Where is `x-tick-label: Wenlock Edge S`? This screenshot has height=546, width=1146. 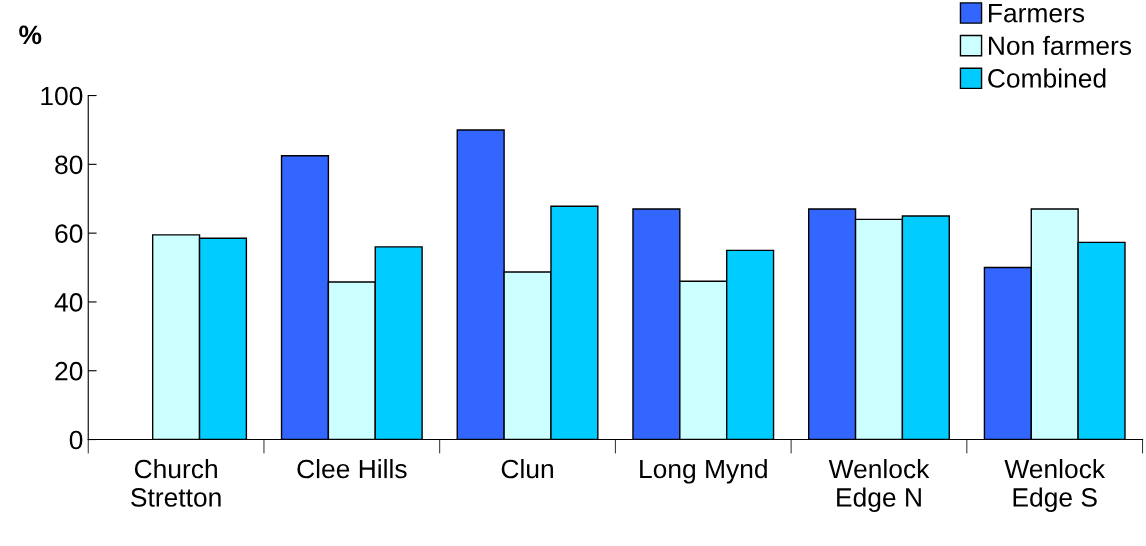 x-tick-label: Wenlock Edge S is located at coordinates (1055, 485).